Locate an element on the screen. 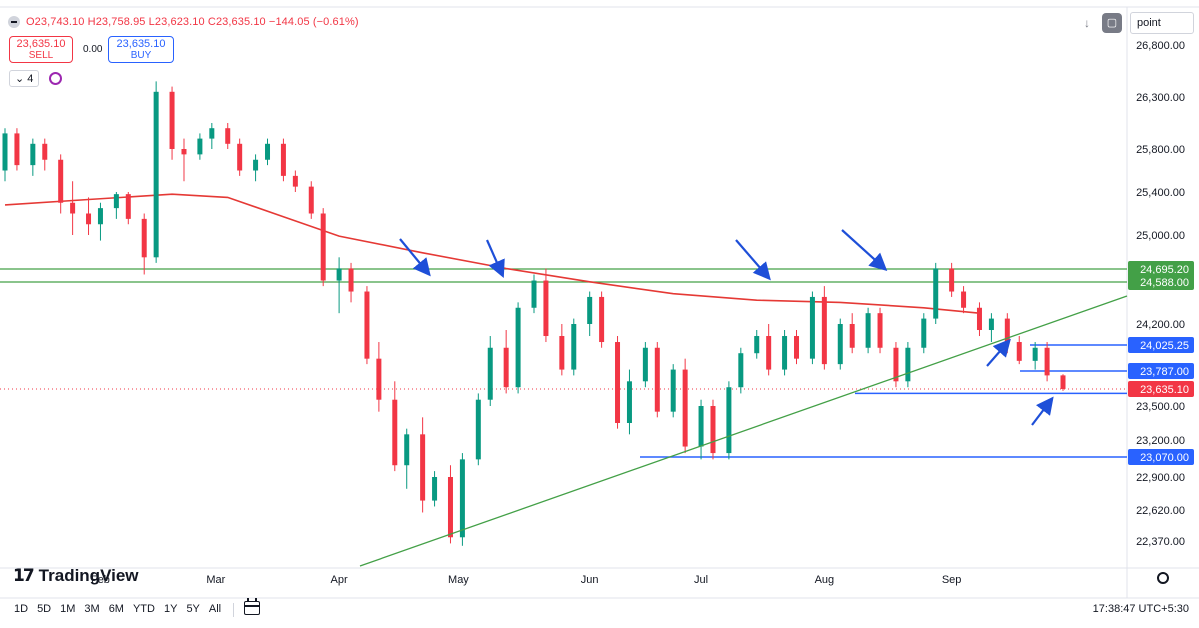 The height and width of the screenshot is (628, 1199). range-button-1d: 1D is located at coordinates (21, 609).